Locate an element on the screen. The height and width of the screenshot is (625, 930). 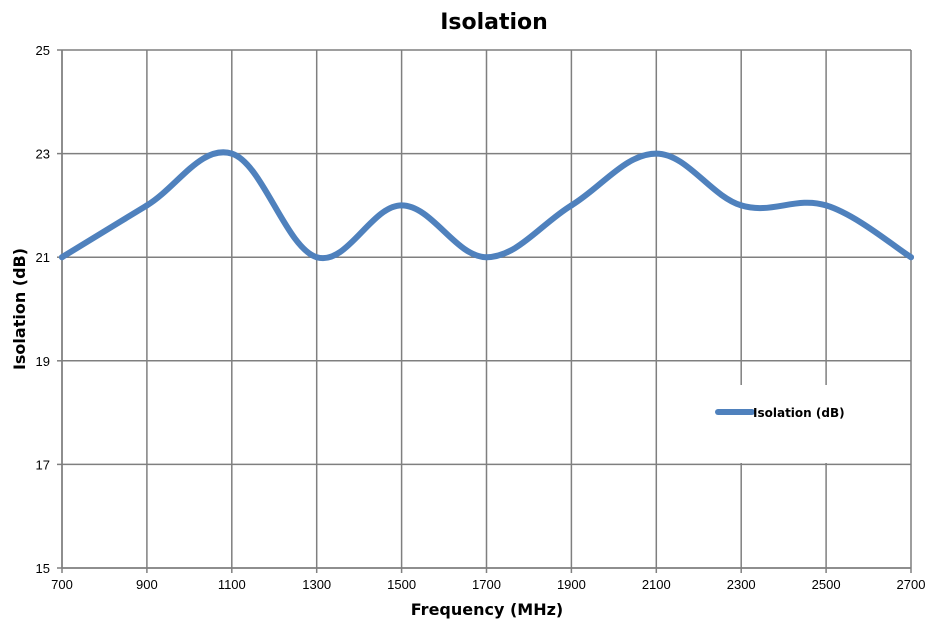
y-tick-label: 25 is located at coordinates (43, 50).